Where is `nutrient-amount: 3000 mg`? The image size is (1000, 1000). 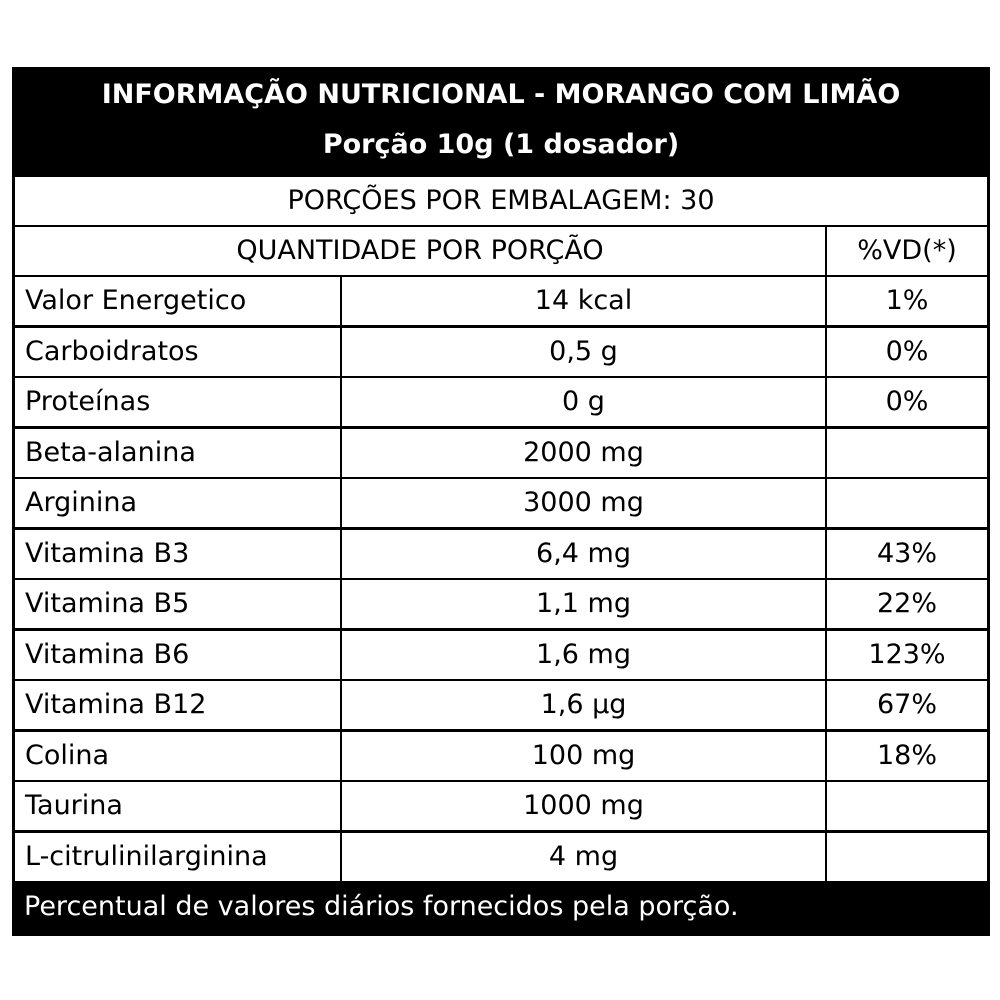
nutrient-amount: 3000 mg is located at coordinates (583, 503).